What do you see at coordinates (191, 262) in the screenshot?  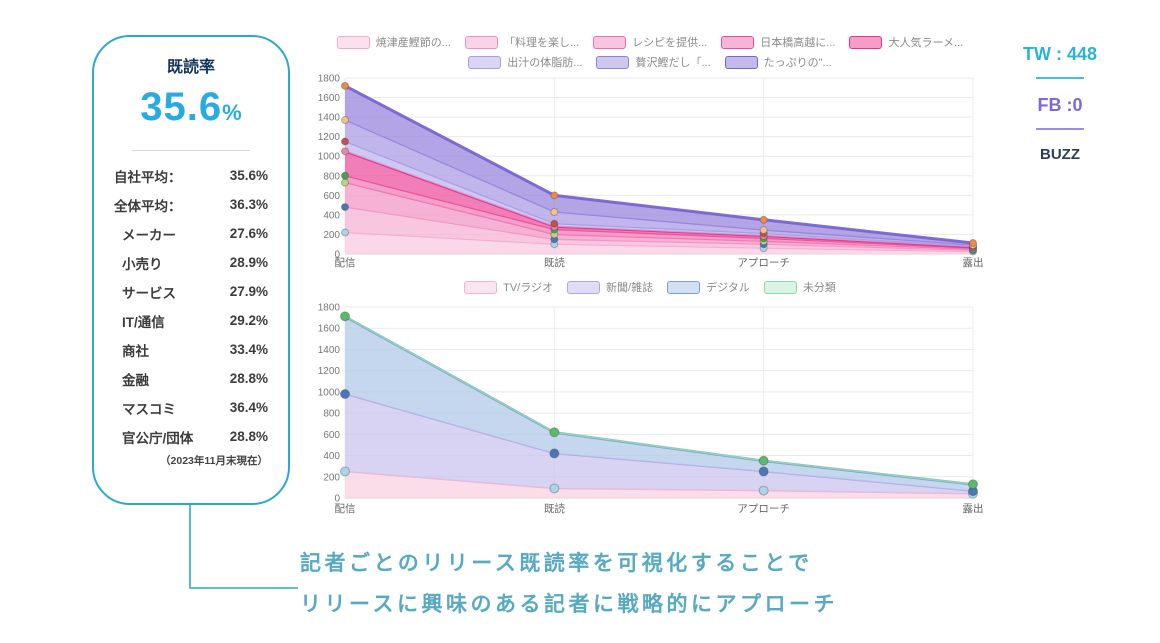 I see `stat-row: 小売り 28.9%` at bounding box center [191, 262].